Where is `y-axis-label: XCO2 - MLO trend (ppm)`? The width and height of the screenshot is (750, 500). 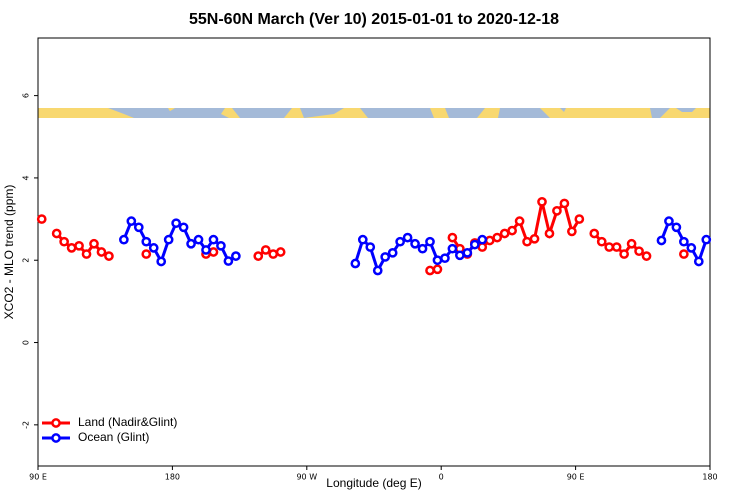 y-axis-label: XCO2 - MLO trend (ppm) is located at coordinates (9, 252).